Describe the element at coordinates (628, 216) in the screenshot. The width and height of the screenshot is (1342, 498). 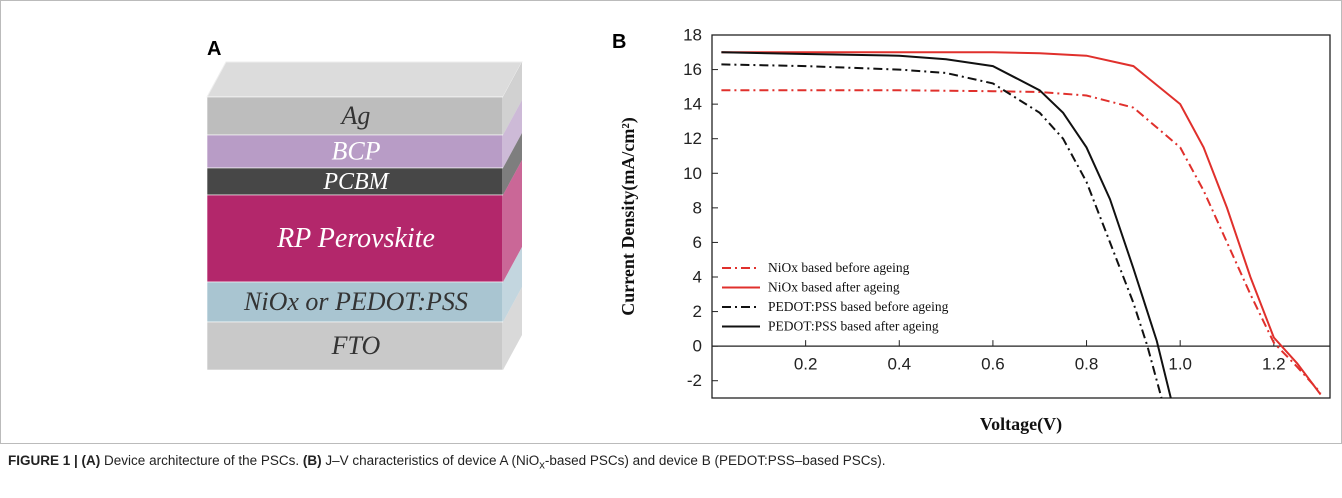
I see `y-axis-label: Current Density(mA/cm²)` at that location.